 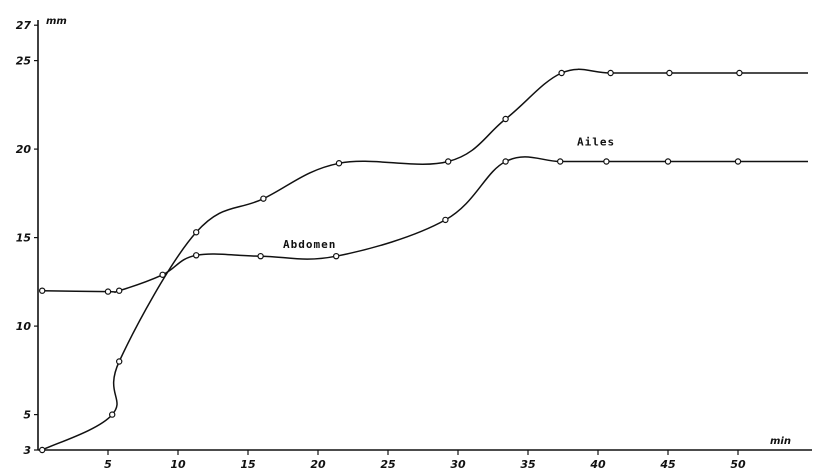 I want to click on y-tick-label: 3, so click(x=27, y=450).